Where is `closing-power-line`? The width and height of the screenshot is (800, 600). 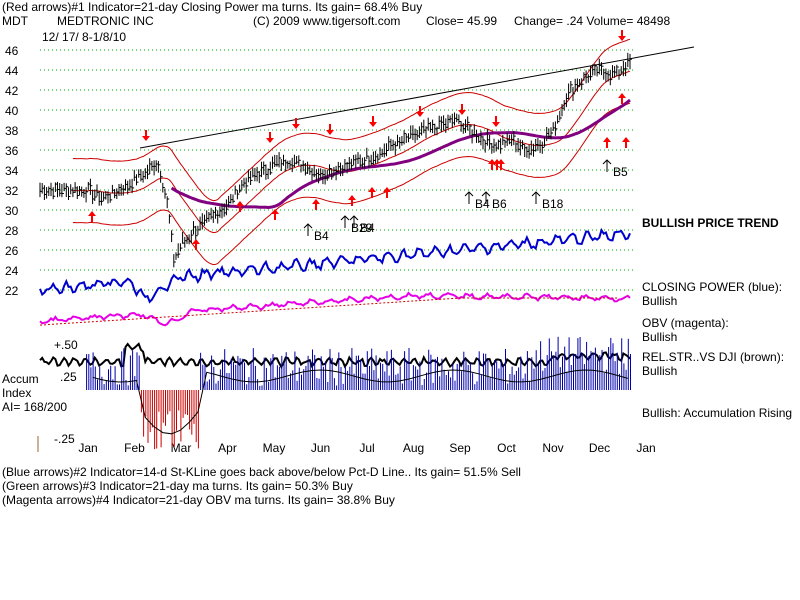 closing-power-line is located at coordinates (335, 265).